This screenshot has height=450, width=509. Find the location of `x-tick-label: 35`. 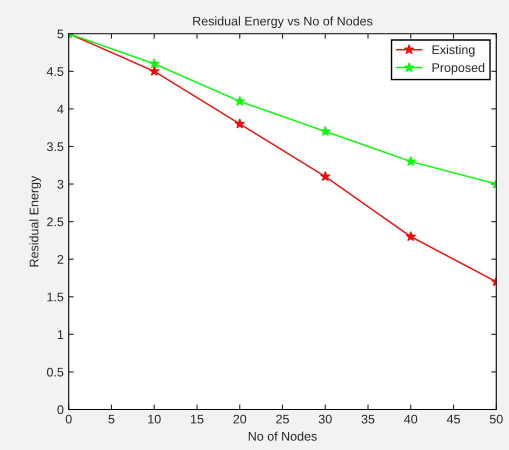

x-tick-label: 35 is located at coordinates (368, 419).